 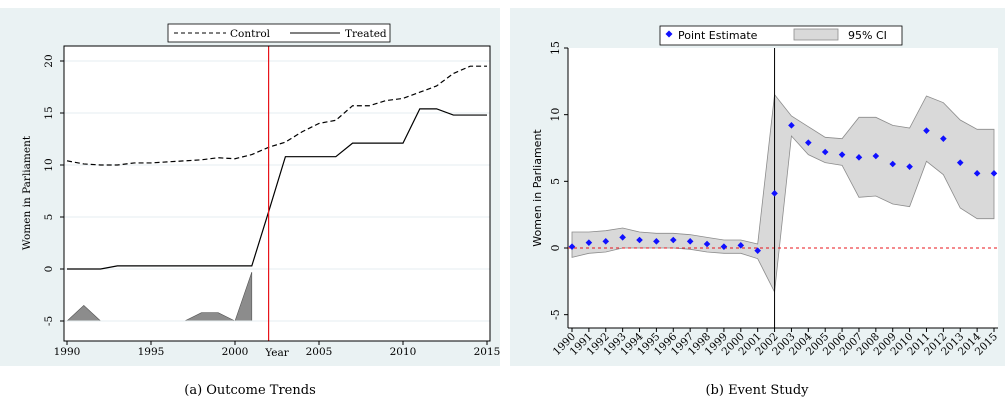 What do you see at coordinates (555, 248) in the screenshot?
I see `panel-b-y-tick-label: 0` at bounding box center [555, 248].